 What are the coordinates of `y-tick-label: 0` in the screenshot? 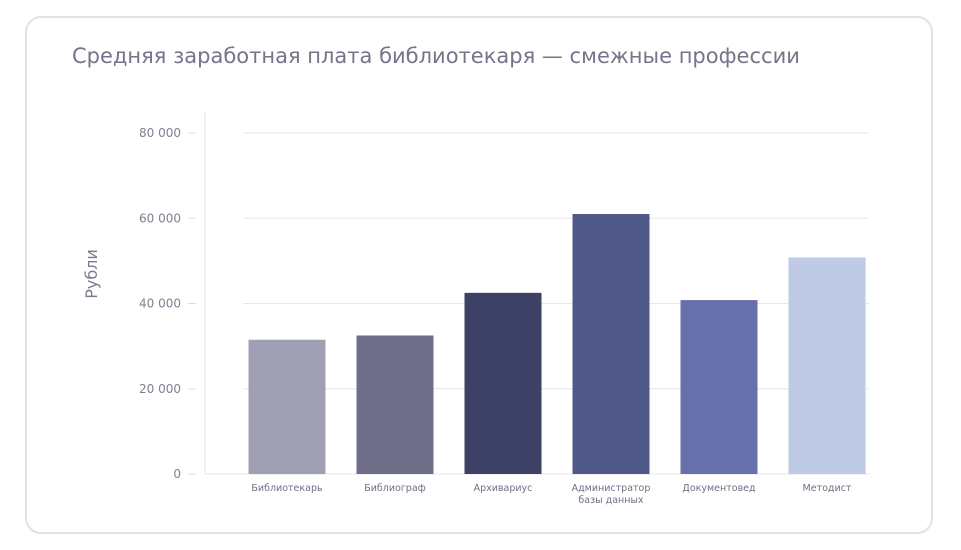 It's located at (177, 474).